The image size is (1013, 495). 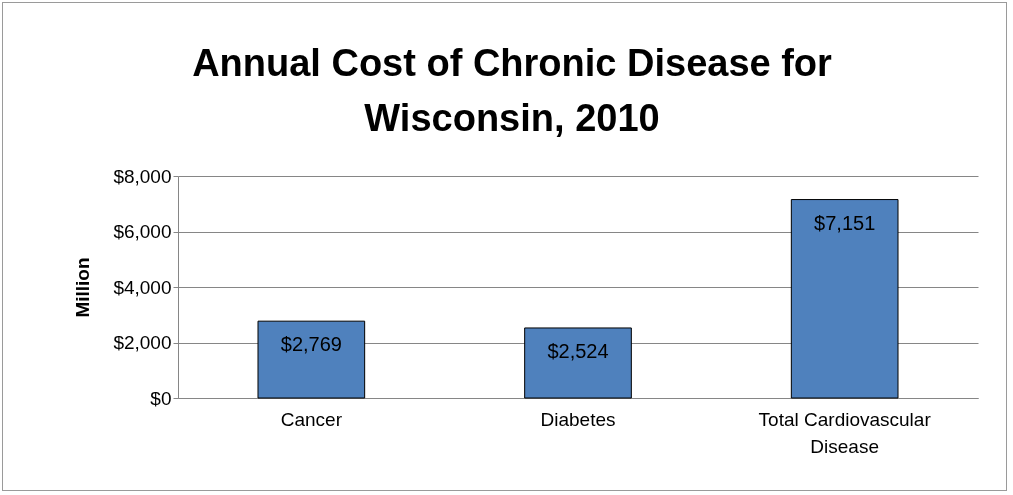 I want to click on x-tick-label: Total Cardiovascular Disease, so click(x=845, y=432).